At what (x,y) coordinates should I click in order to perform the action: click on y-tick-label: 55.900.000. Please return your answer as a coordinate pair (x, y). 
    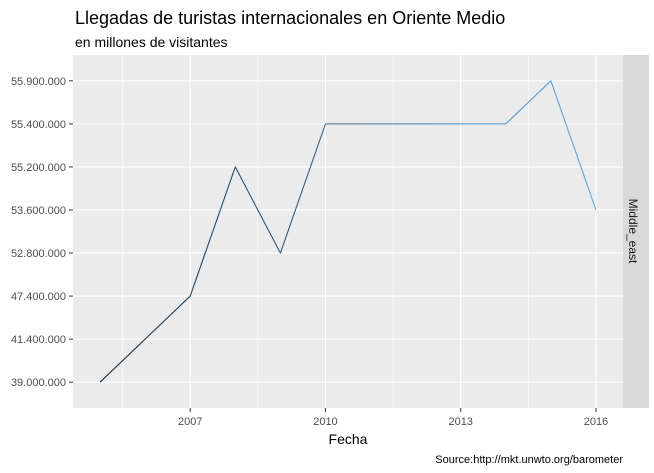
    Looking at the image, I should click on (38, 82).